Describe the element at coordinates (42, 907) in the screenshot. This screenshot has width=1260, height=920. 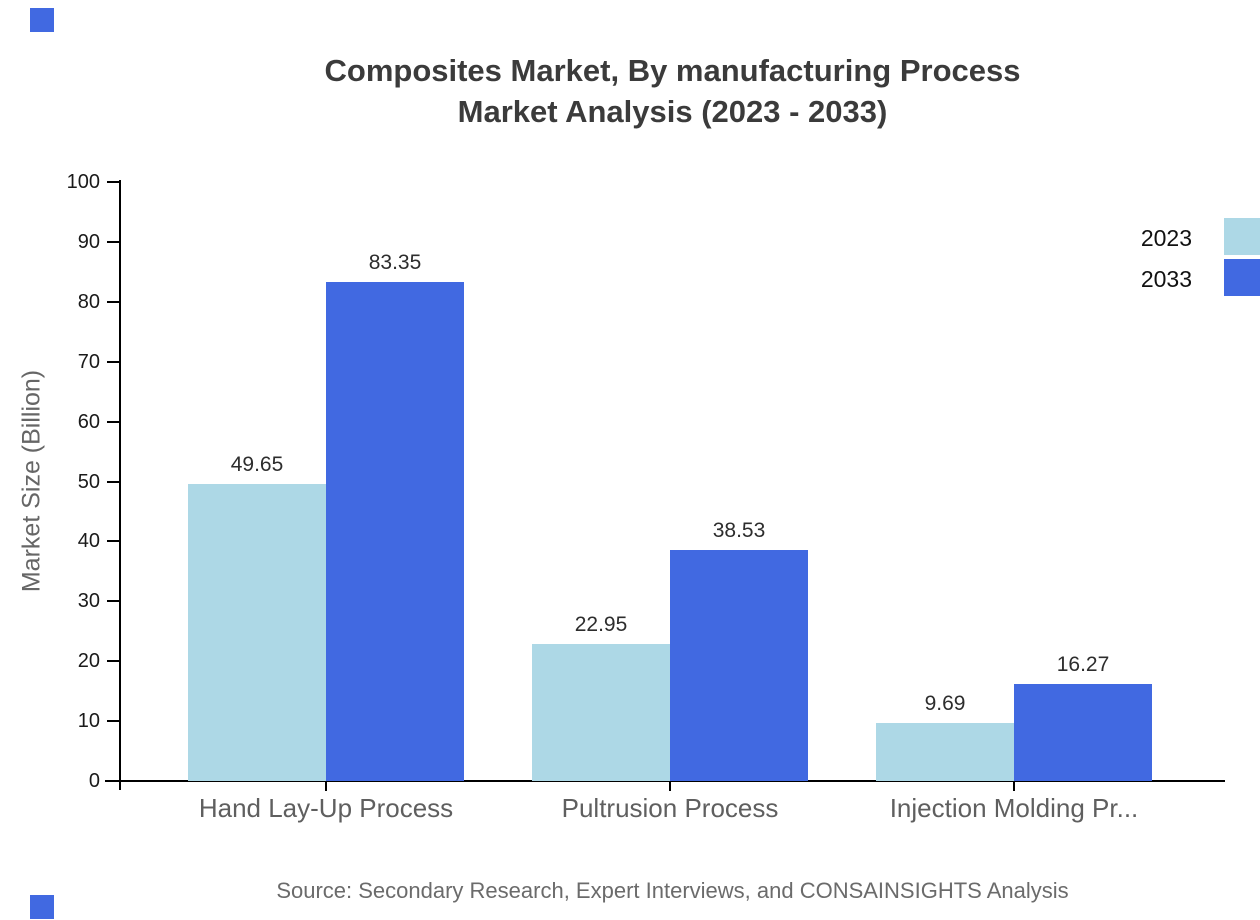
I see `brand-square-bottom-left` at that location.